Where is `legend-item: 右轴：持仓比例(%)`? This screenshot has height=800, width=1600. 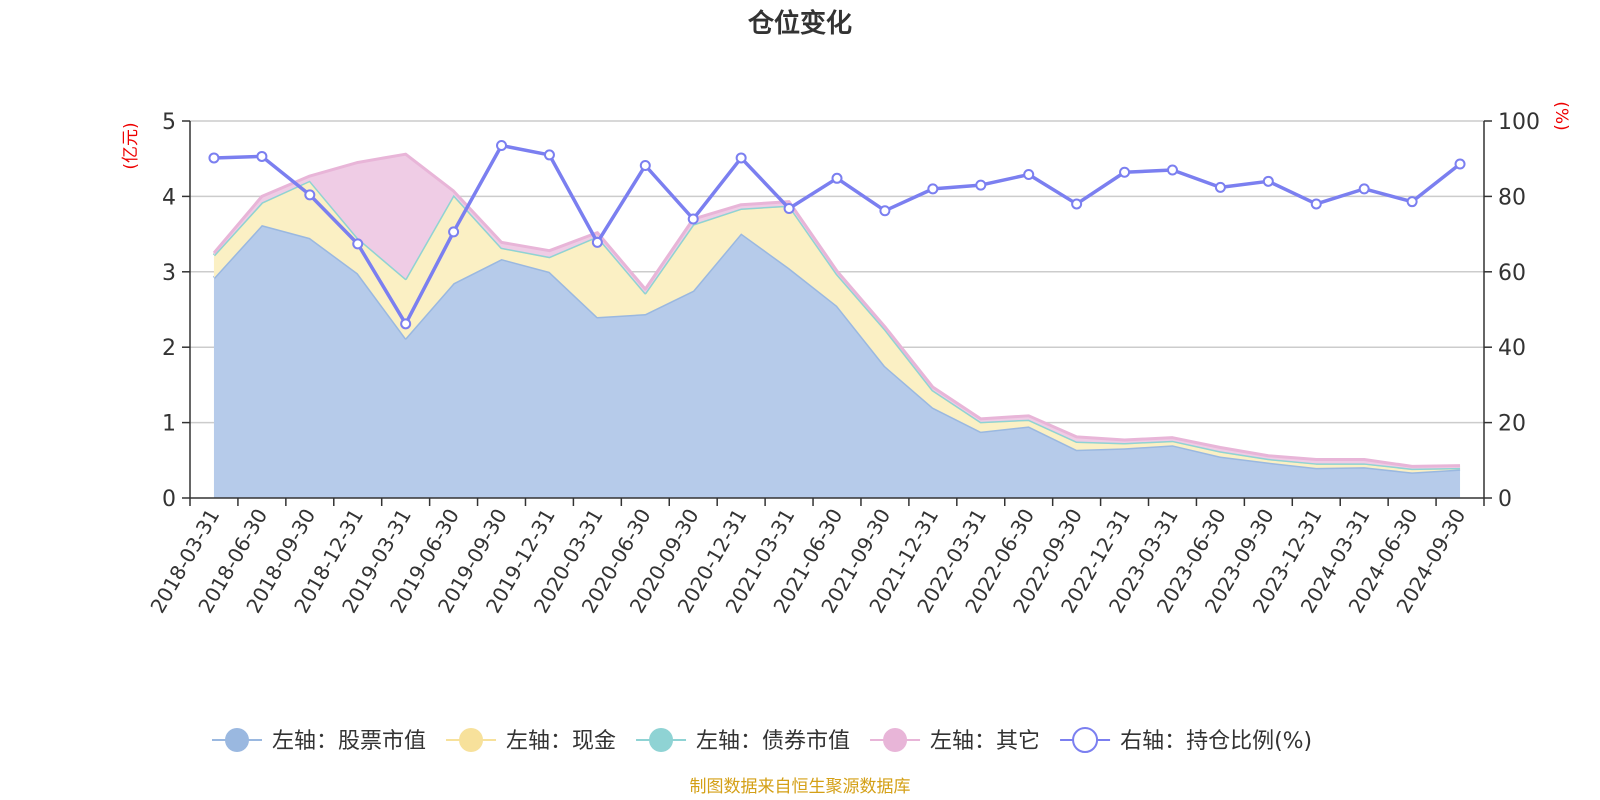
legend-item: 右轴：持仓比例(%) is located at coordinates (1186, 740).